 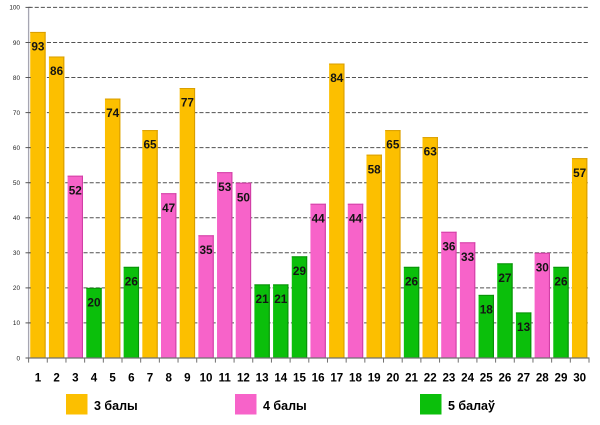 I want to click on svg-text: 40, so click(x=17, y=218).